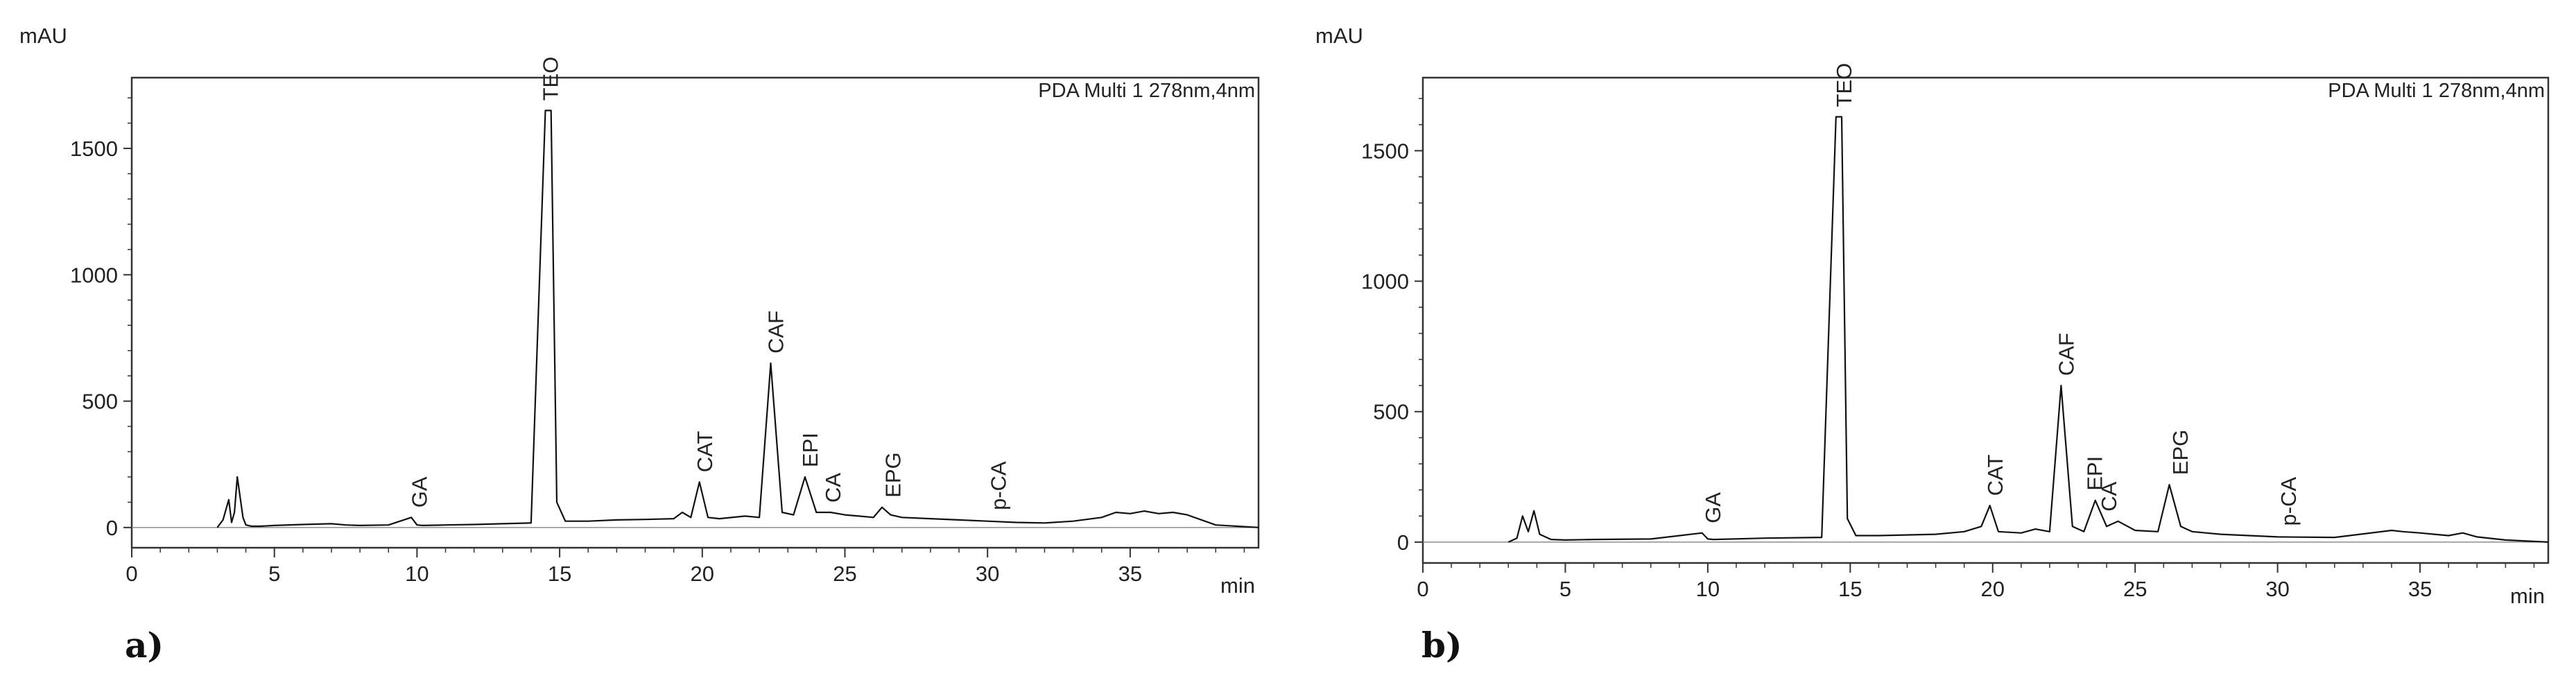 The width and height of the screenshot is (2576, 685). I want to click on panel-label: a), so click(144, 645).